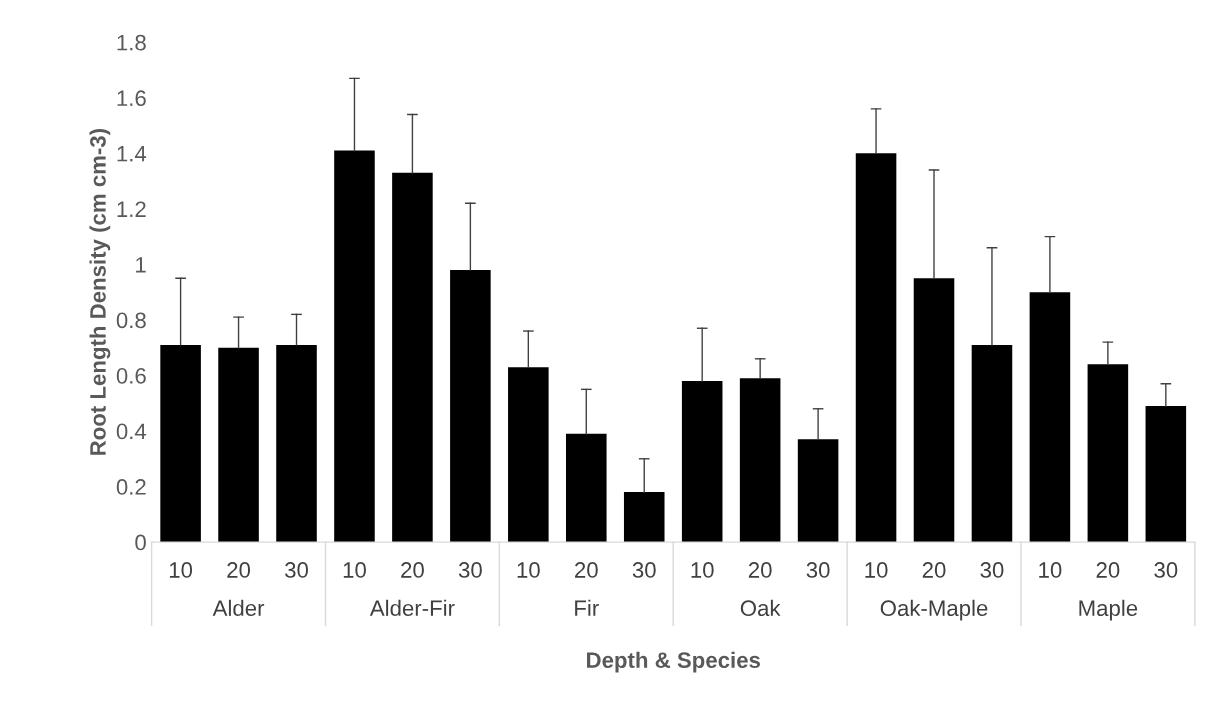 The height and width of the screenshot is (704, 1213). I want to click on y-tick-label: 0, so click(140, 542).